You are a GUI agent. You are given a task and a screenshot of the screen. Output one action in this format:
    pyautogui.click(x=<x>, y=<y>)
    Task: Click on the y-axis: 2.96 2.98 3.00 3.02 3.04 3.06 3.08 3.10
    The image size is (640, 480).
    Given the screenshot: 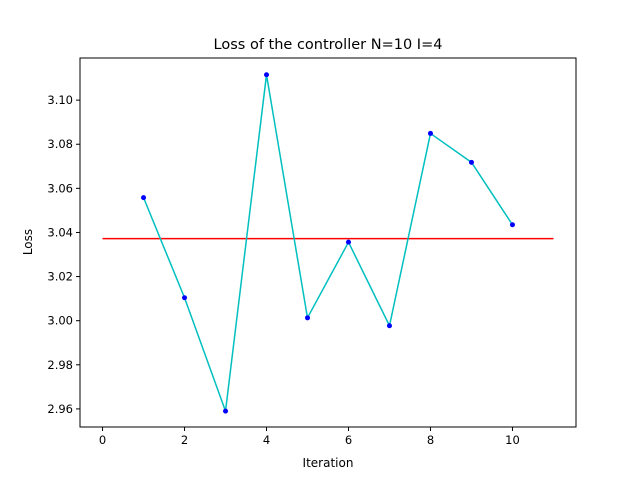 What is the action you would take?
    pyautogui.click(x=63, y=254)
    